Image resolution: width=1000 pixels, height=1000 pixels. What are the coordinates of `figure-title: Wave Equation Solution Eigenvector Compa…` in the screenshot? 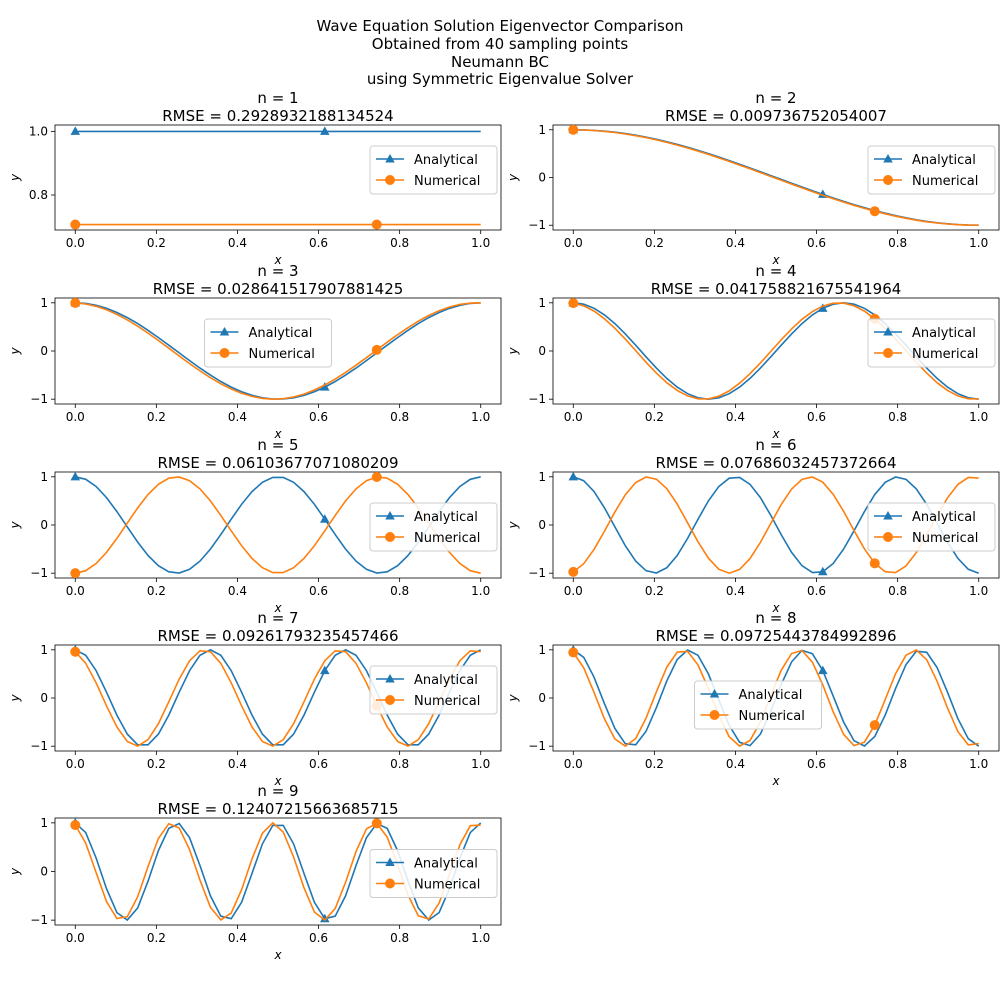 It's located at (499, 52).